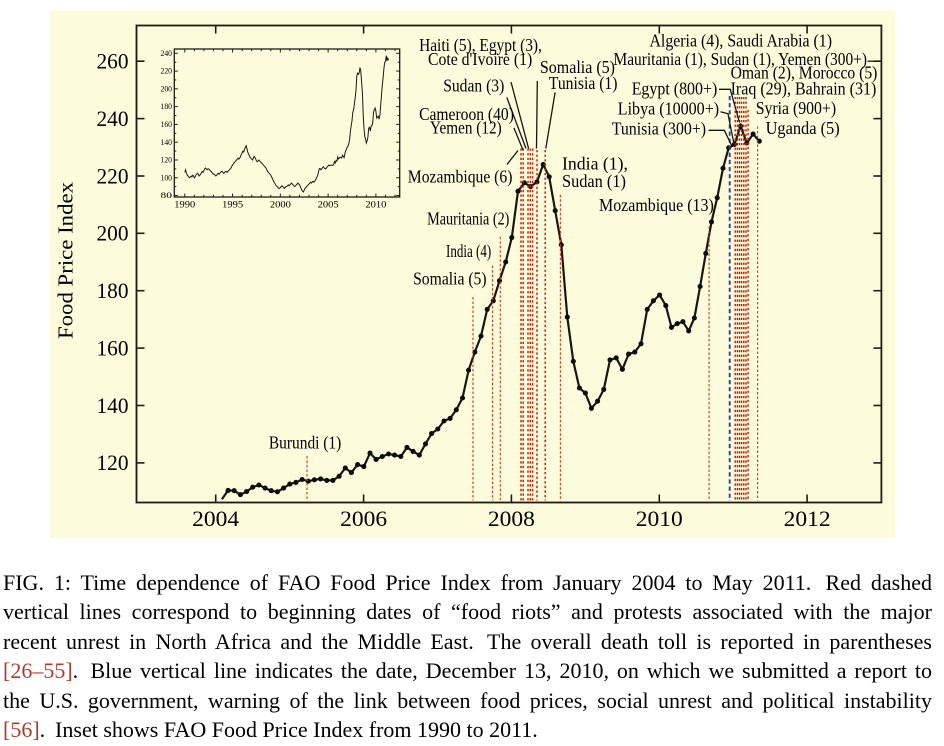  I want to click on svg-text: 1990, so click(184, 206).